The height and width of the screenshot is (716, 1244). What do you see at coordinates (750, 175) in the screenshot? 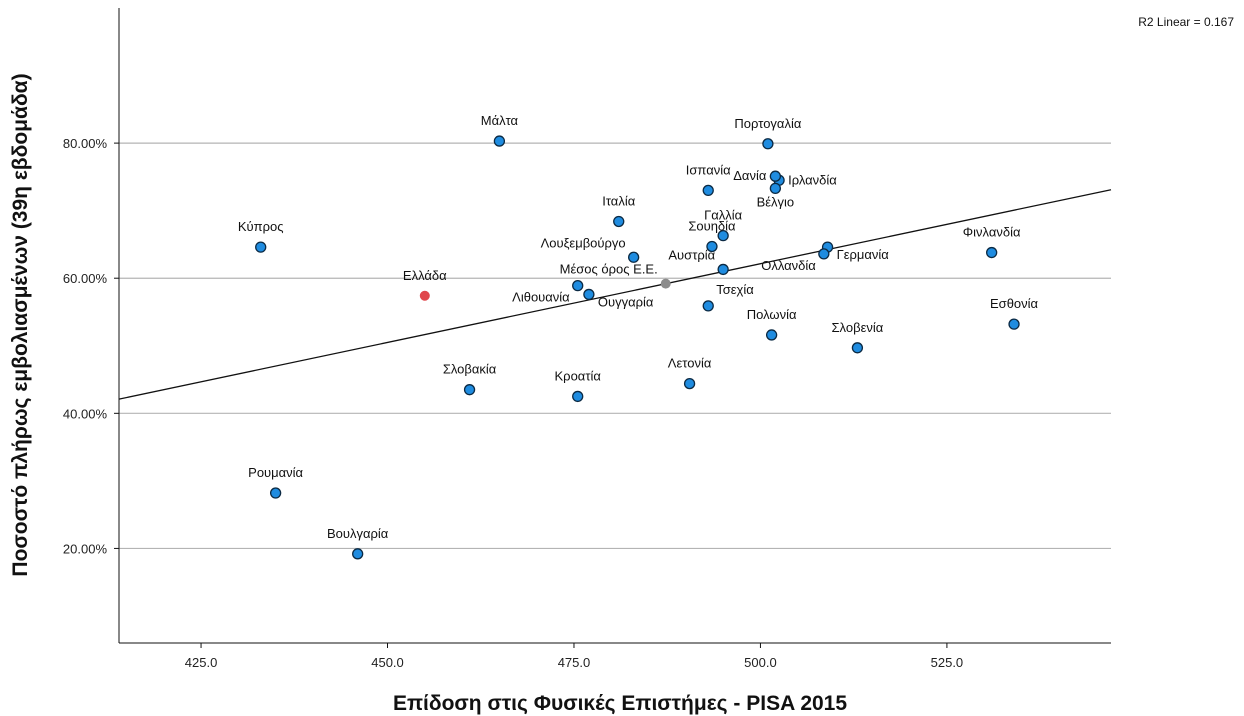
I see `point-label: Δανία` at bounding box center [750, 175].